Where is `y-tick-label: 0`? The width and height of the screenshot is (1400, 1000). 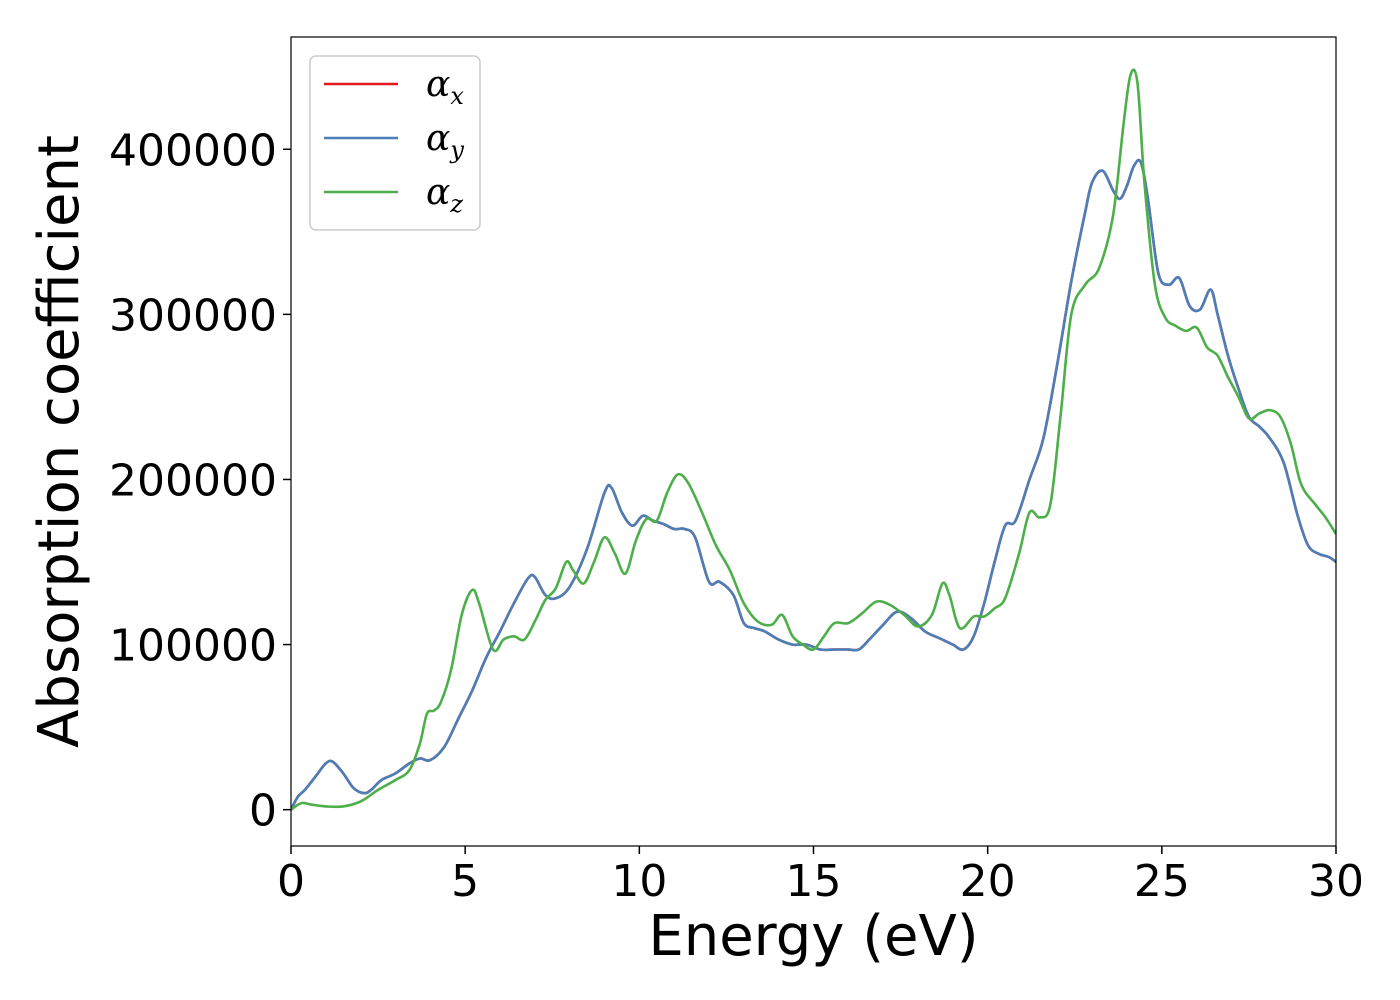
y-tick-label: 0 is located at coordinates (263, 811).